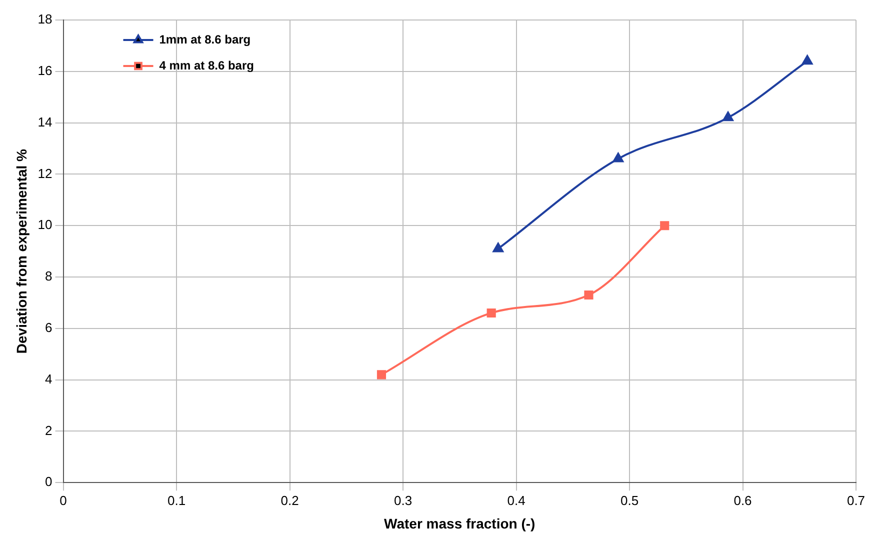 The height and width of the screenshot is (542, 876). I want to click on y-tick-label: 6, so click(48, 327).